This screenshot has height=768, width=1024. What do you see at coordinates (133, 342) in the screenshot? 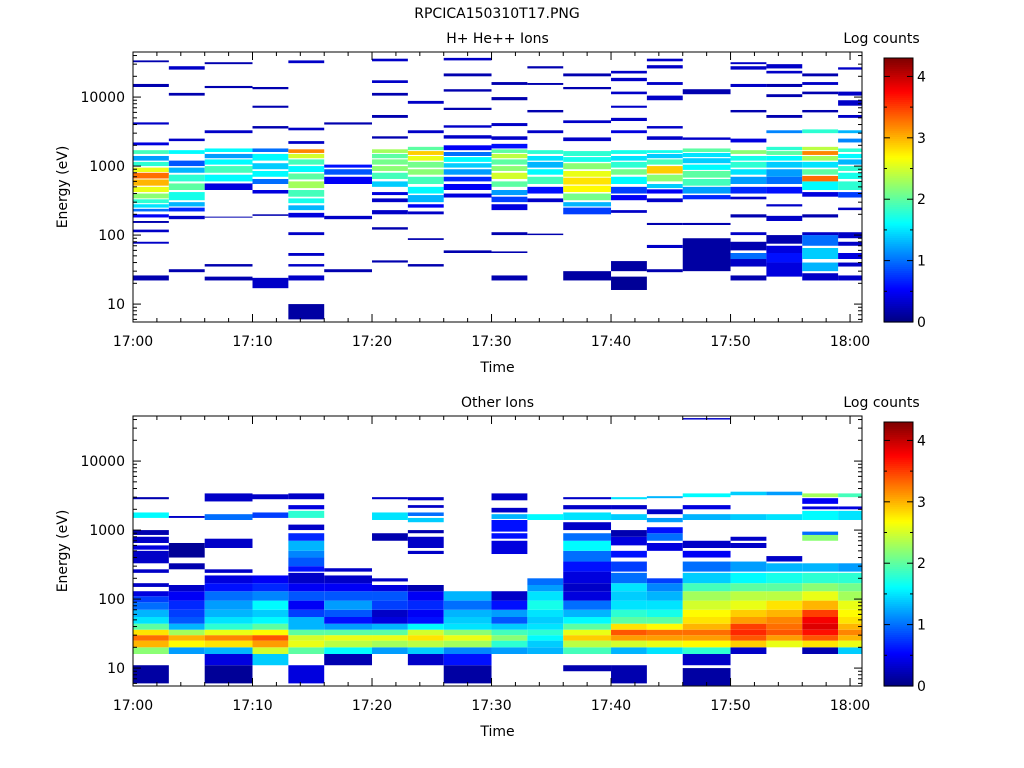
I see `x-tick-label: 17:00` at bounding box center [133, 342].